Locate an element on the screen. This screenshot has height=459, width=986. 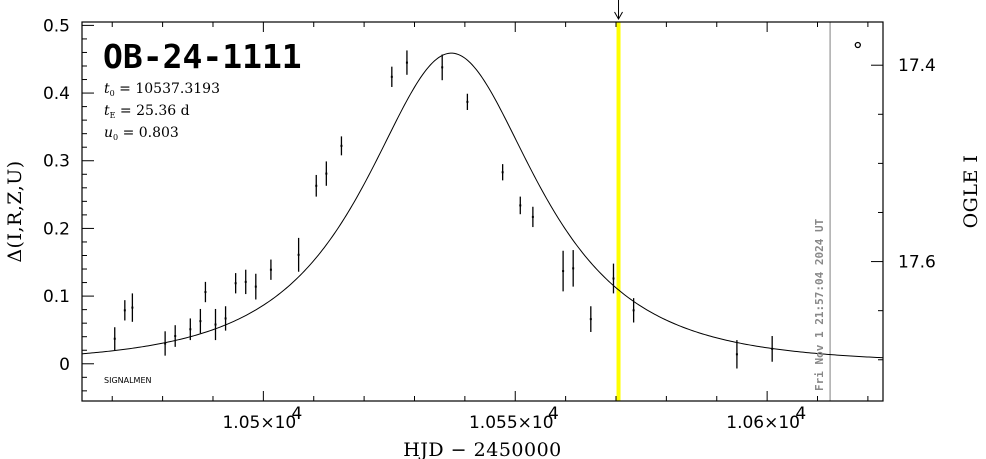
param-line: tE = 25.36 d is located at coordinates (147, 111).